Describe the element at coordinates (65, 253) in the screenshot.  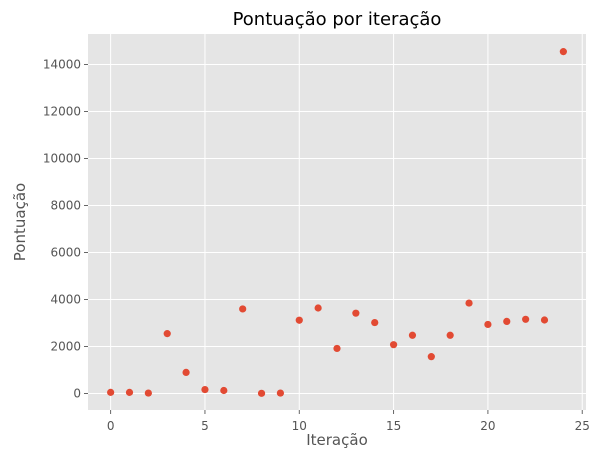
I see `y-tick-label: 6000` at that location.